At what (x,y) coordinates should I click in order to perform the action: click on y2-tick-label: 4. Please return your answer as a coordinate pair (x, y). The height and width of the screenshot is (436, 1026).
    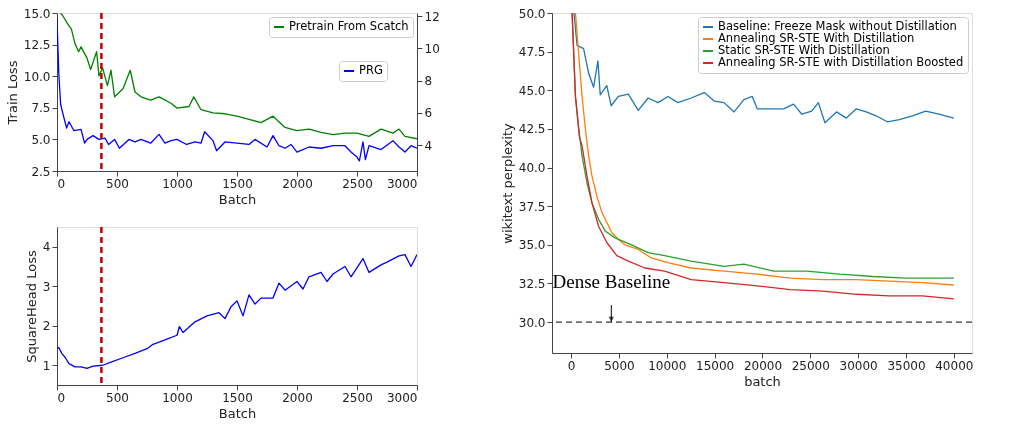
    Looking at the image, I should click on (428, 145).